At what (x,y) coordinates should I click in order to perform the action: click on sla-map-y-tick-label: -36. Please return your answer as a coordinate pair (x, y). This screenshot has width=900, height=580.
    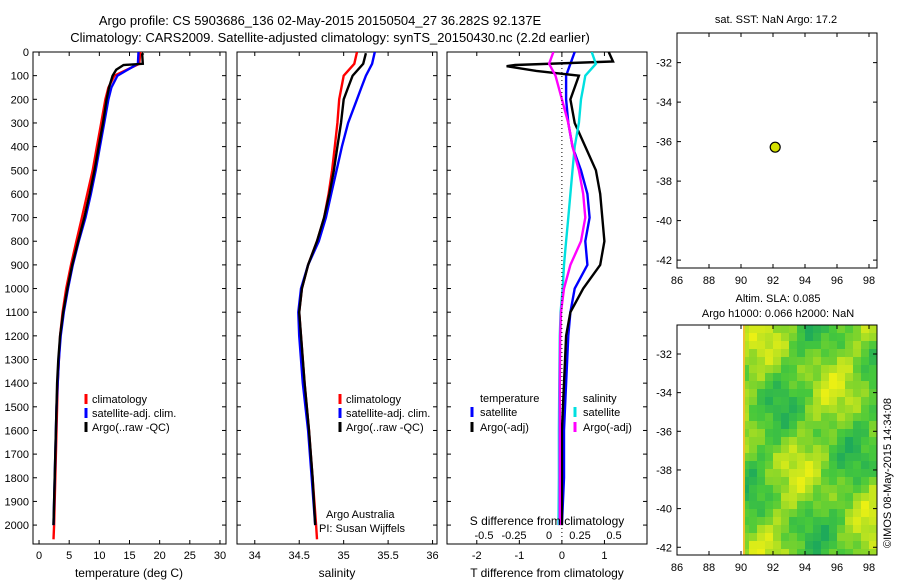
    Looking at the image, I should click on (664, 432).